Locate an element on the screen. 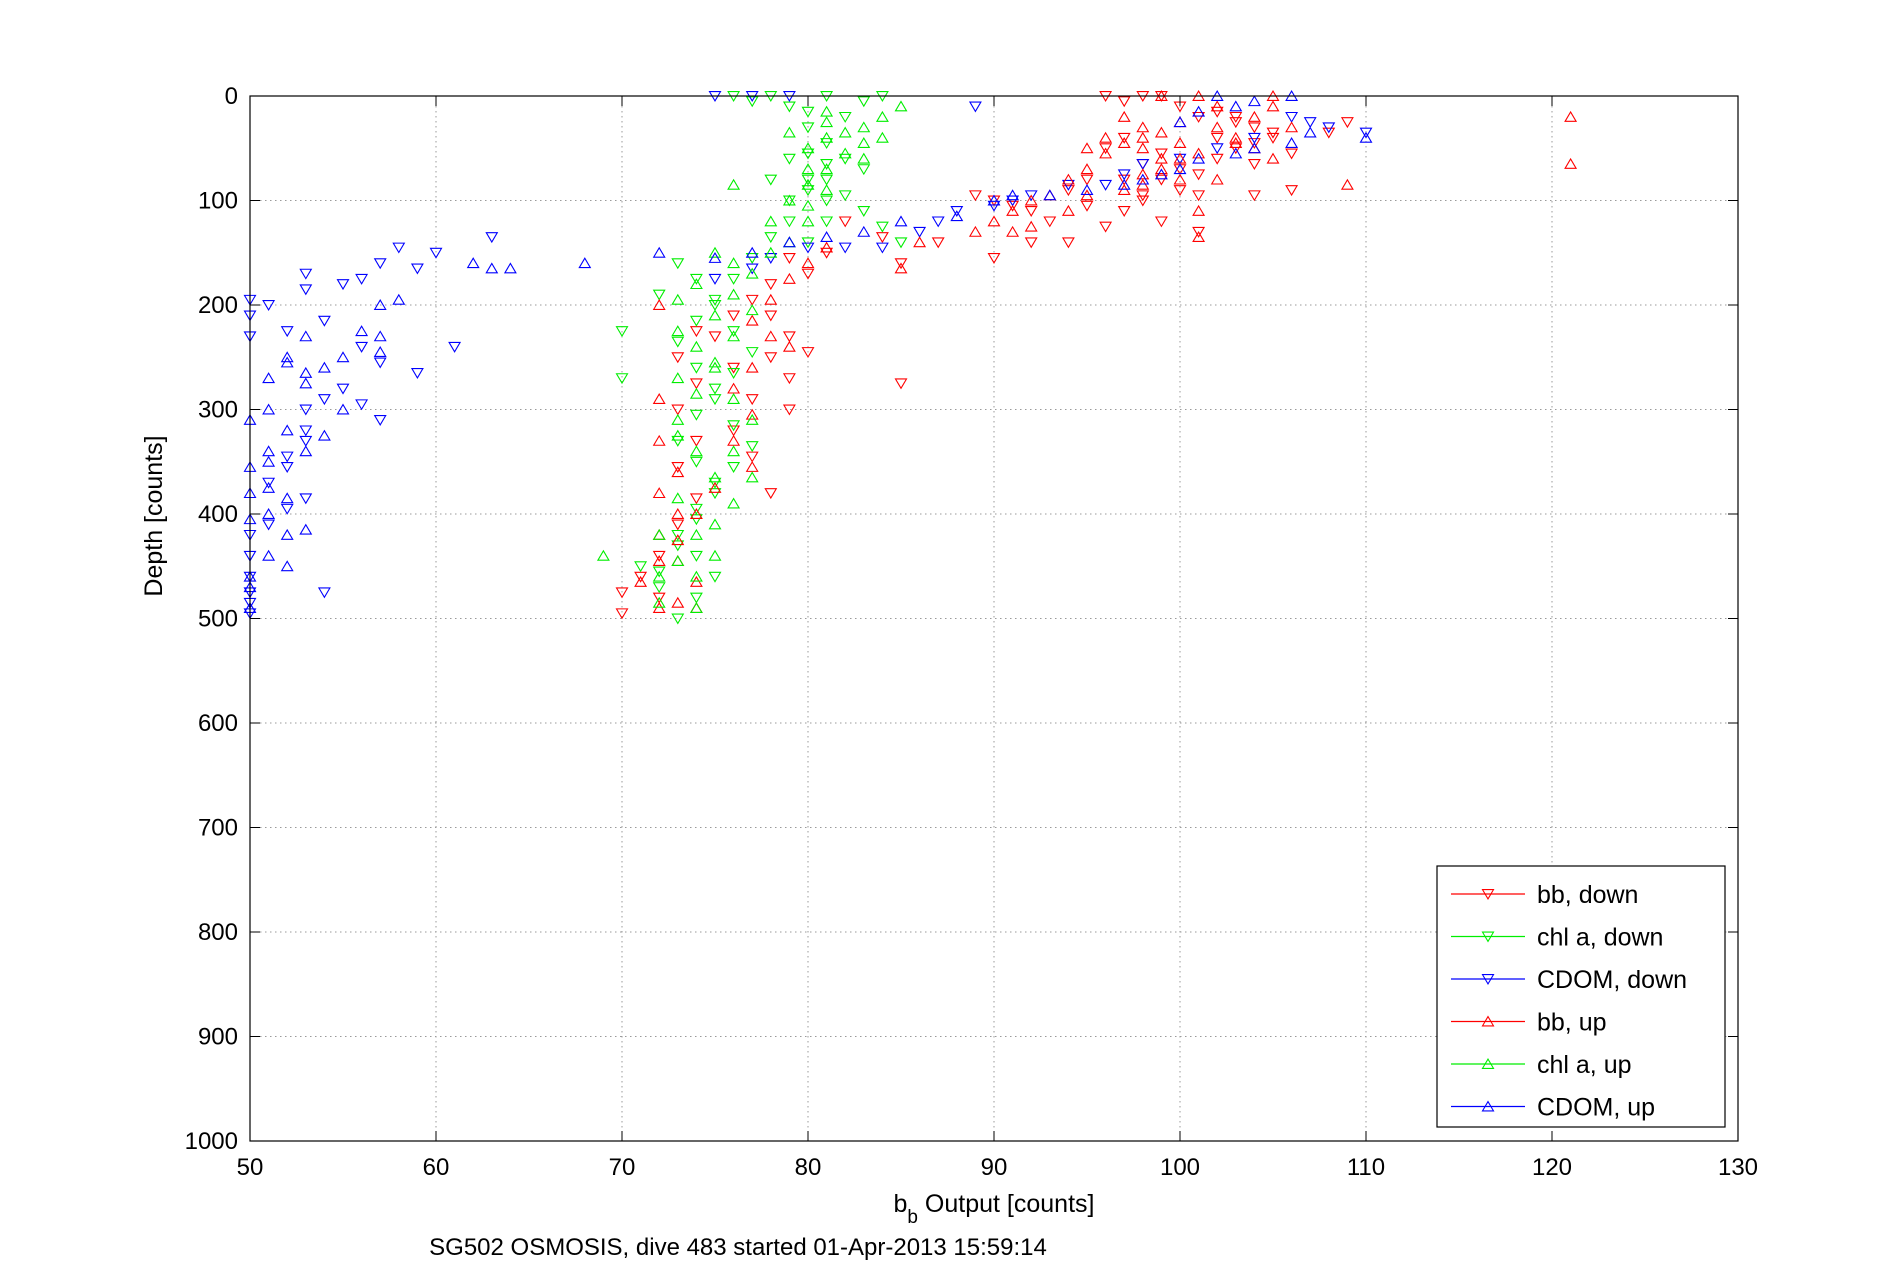  legend-label: chl a, up is located at coordinates (1584, 1065).